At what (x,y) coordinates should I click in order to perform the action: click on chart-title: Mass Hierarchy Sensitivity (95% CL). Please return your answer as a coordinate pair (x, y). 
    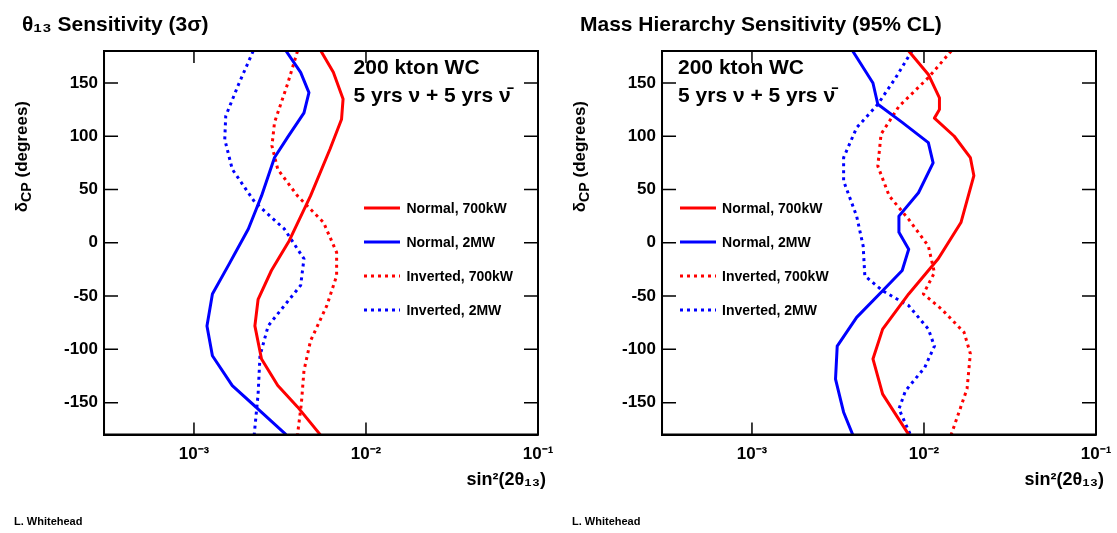
    Looking at the image, I should click on (761, 24).